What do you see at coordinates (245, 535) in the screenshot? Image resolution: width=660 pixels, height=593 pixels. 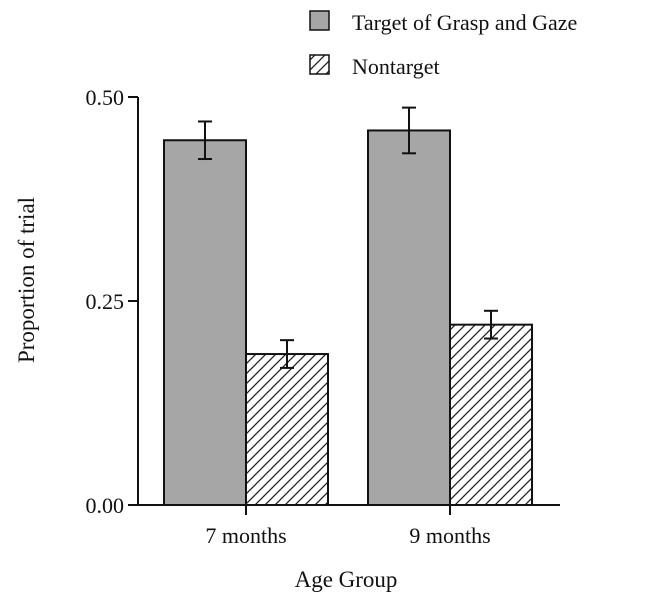 I see `x-tick-label: 7 months` at bounding box center [245, 535].